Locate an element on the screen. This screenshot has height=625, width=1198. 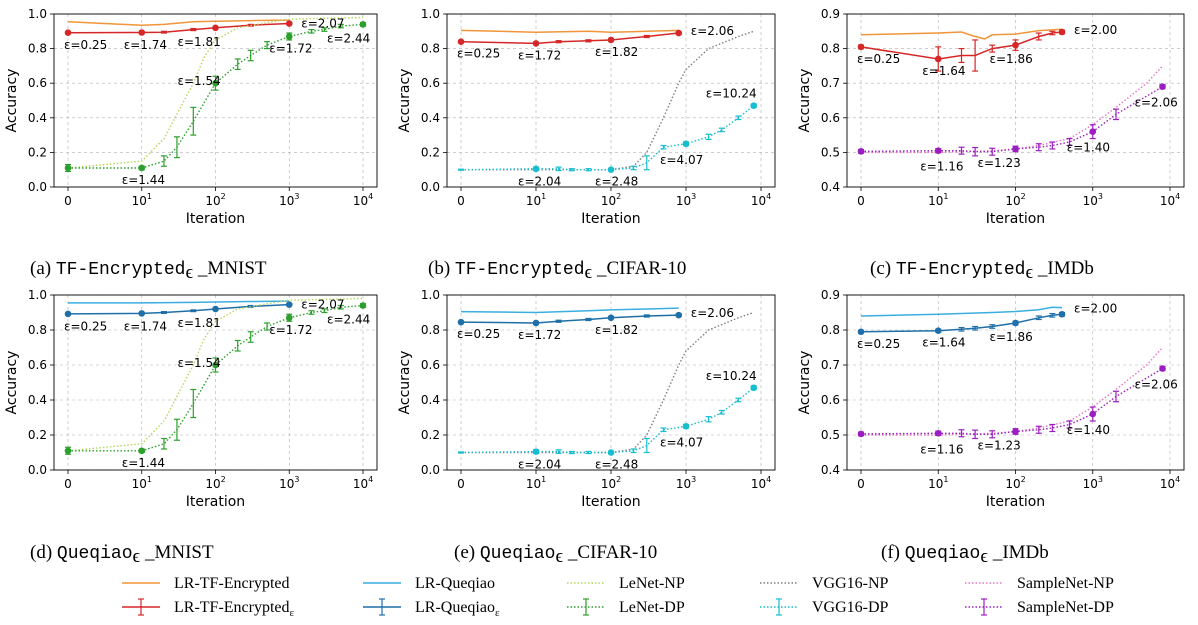
epsilon-annotation: ε=2.48 is located at coordinates (616, 465).